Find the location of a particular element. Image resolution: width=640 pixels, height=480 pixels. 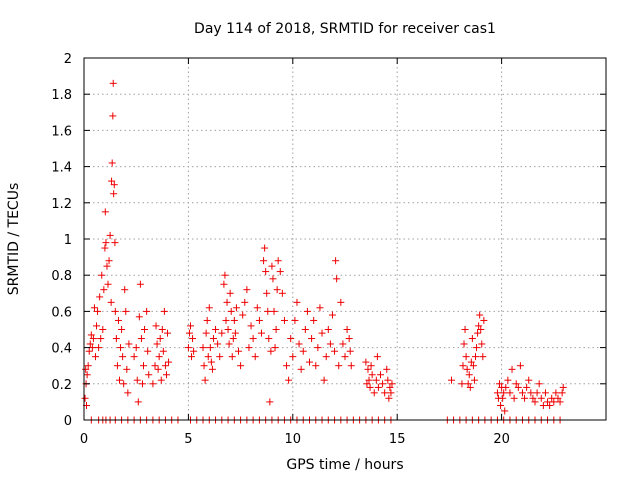

y-tick-label: 0.4 is located at coordinates (61, 349).